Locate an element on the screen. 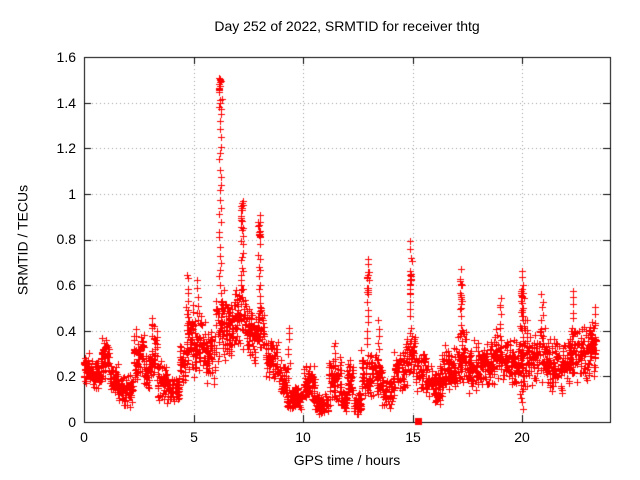  y-tick-label: 1.6 is located at coordinates (66, 57).